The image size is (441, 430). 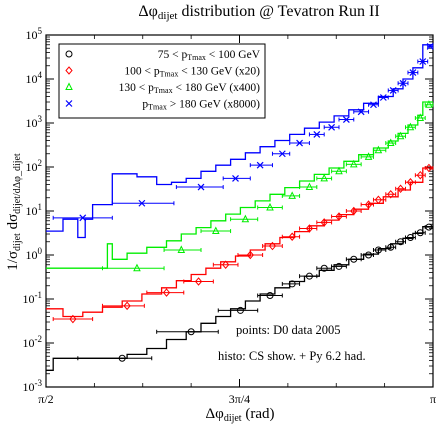 What do you see at coordinates (292, 356) in the screenshot?
I see `annotation-histo: histo: CS show. + Py 6.2 had.` at bounding box center [292, 356].